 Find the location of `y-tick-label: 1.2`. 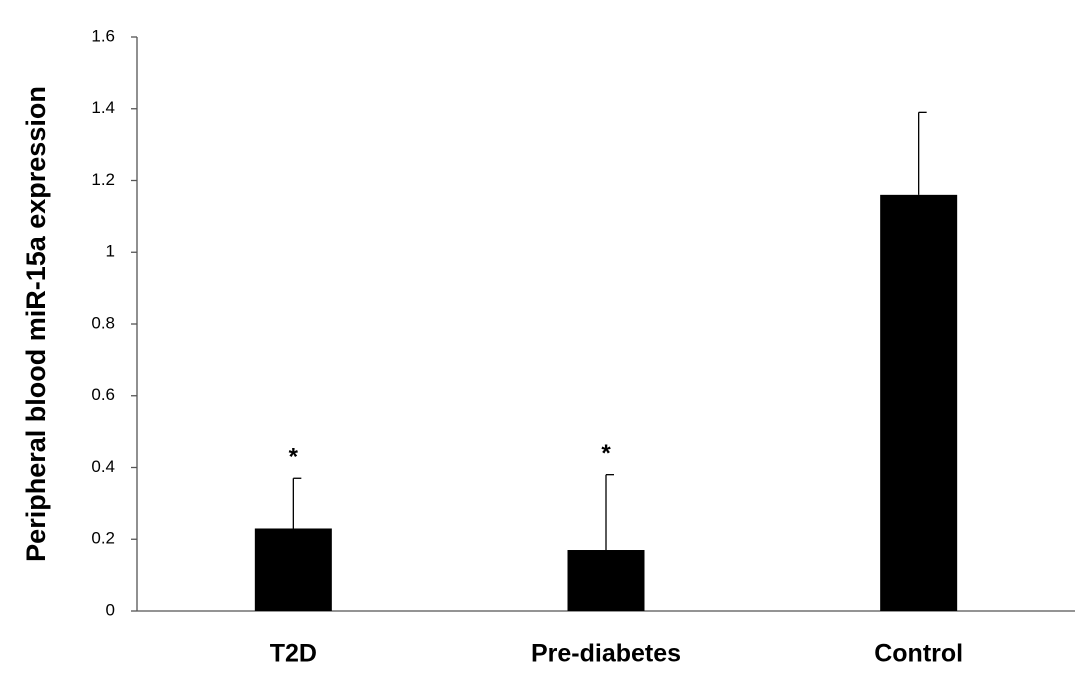

y-tick-label: 1.2 is located at coordinates (103, 179).